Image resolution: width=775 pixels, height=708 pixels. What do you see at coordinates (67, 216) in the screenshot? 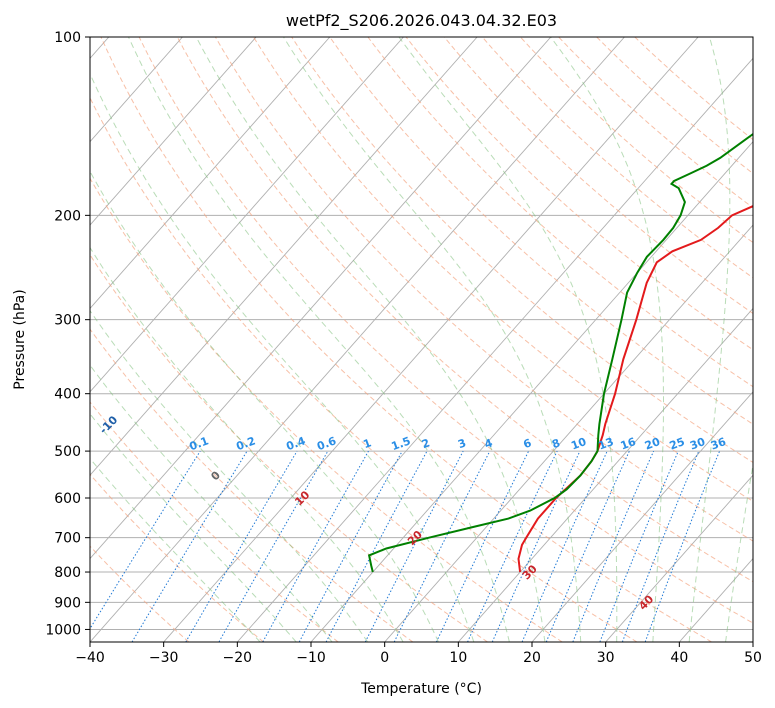
I see `y-tick-label: 200` at bounding box center [67, 216].